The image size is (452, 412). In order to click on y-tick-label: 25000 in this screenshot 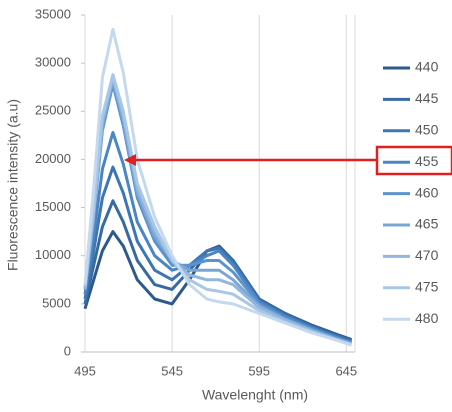, I will do `click(53, 110)`.